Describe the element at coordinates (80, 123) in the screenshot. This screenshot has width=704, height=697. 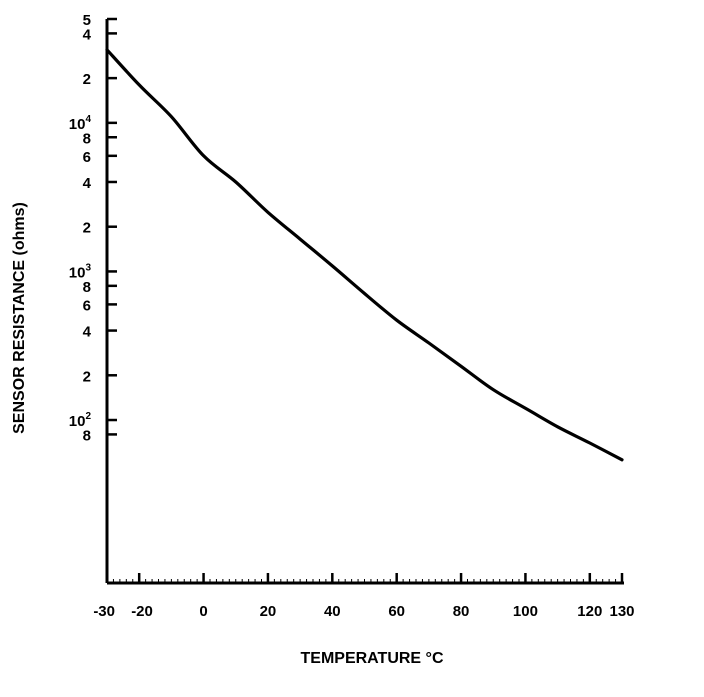
I see `y-tick-label: 10⁴` at that location.